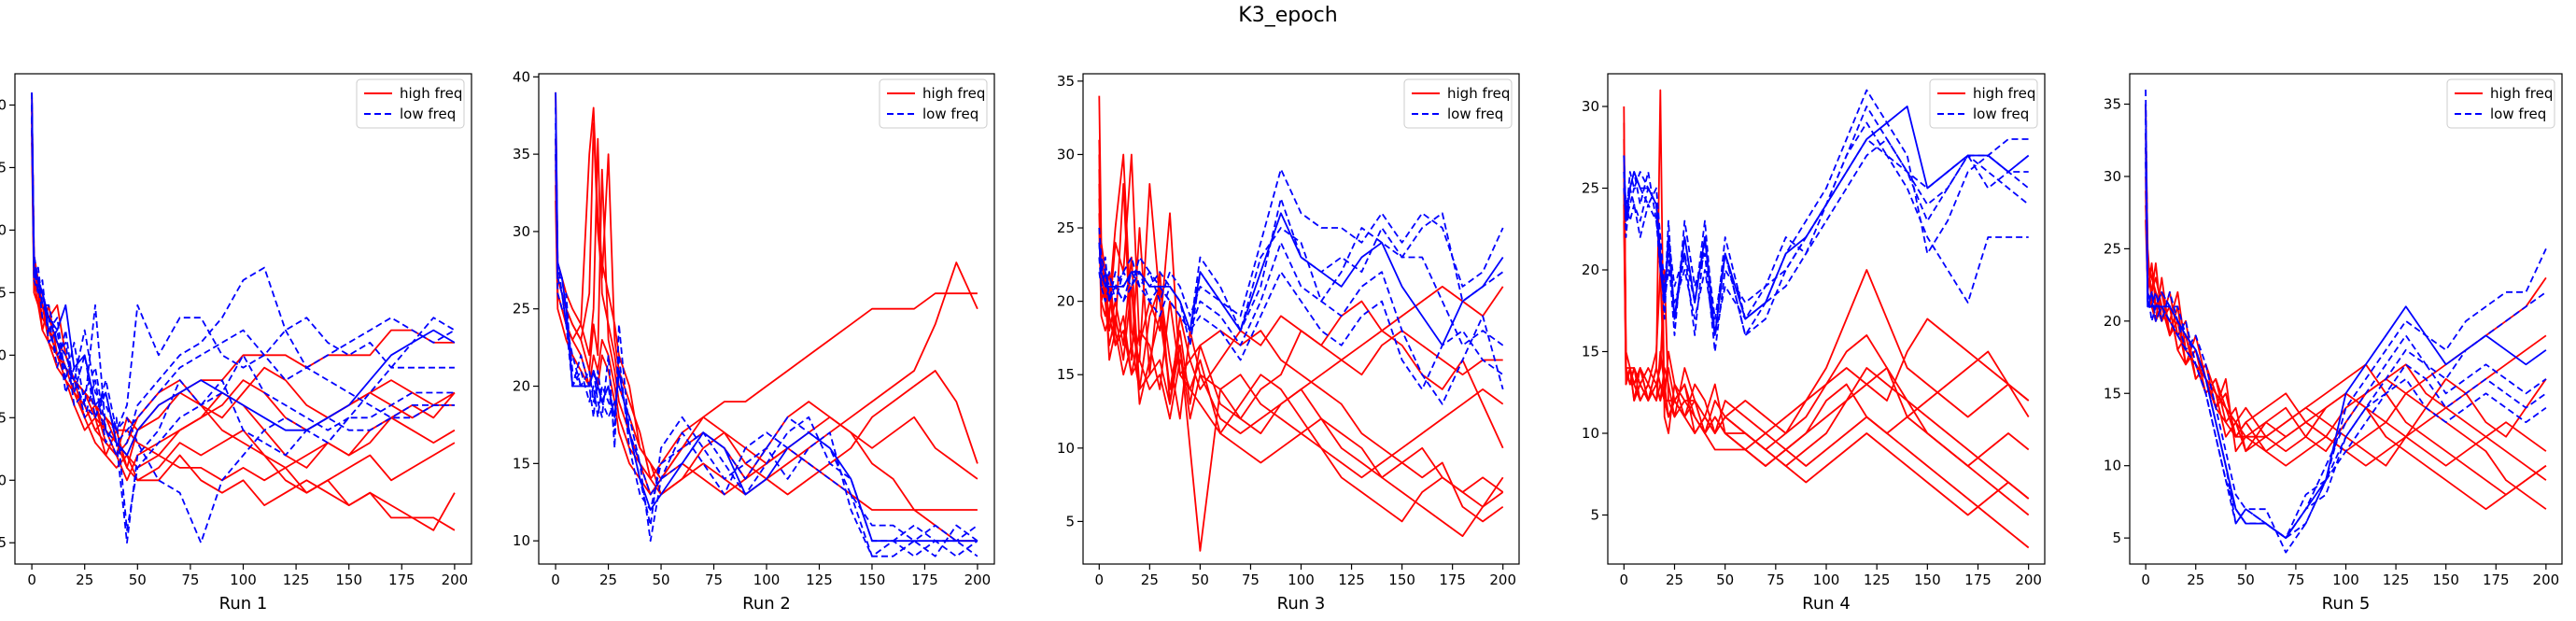 This screenshot has height=621, width=2576. I want to click on axes-frame, so click(2346, 319).